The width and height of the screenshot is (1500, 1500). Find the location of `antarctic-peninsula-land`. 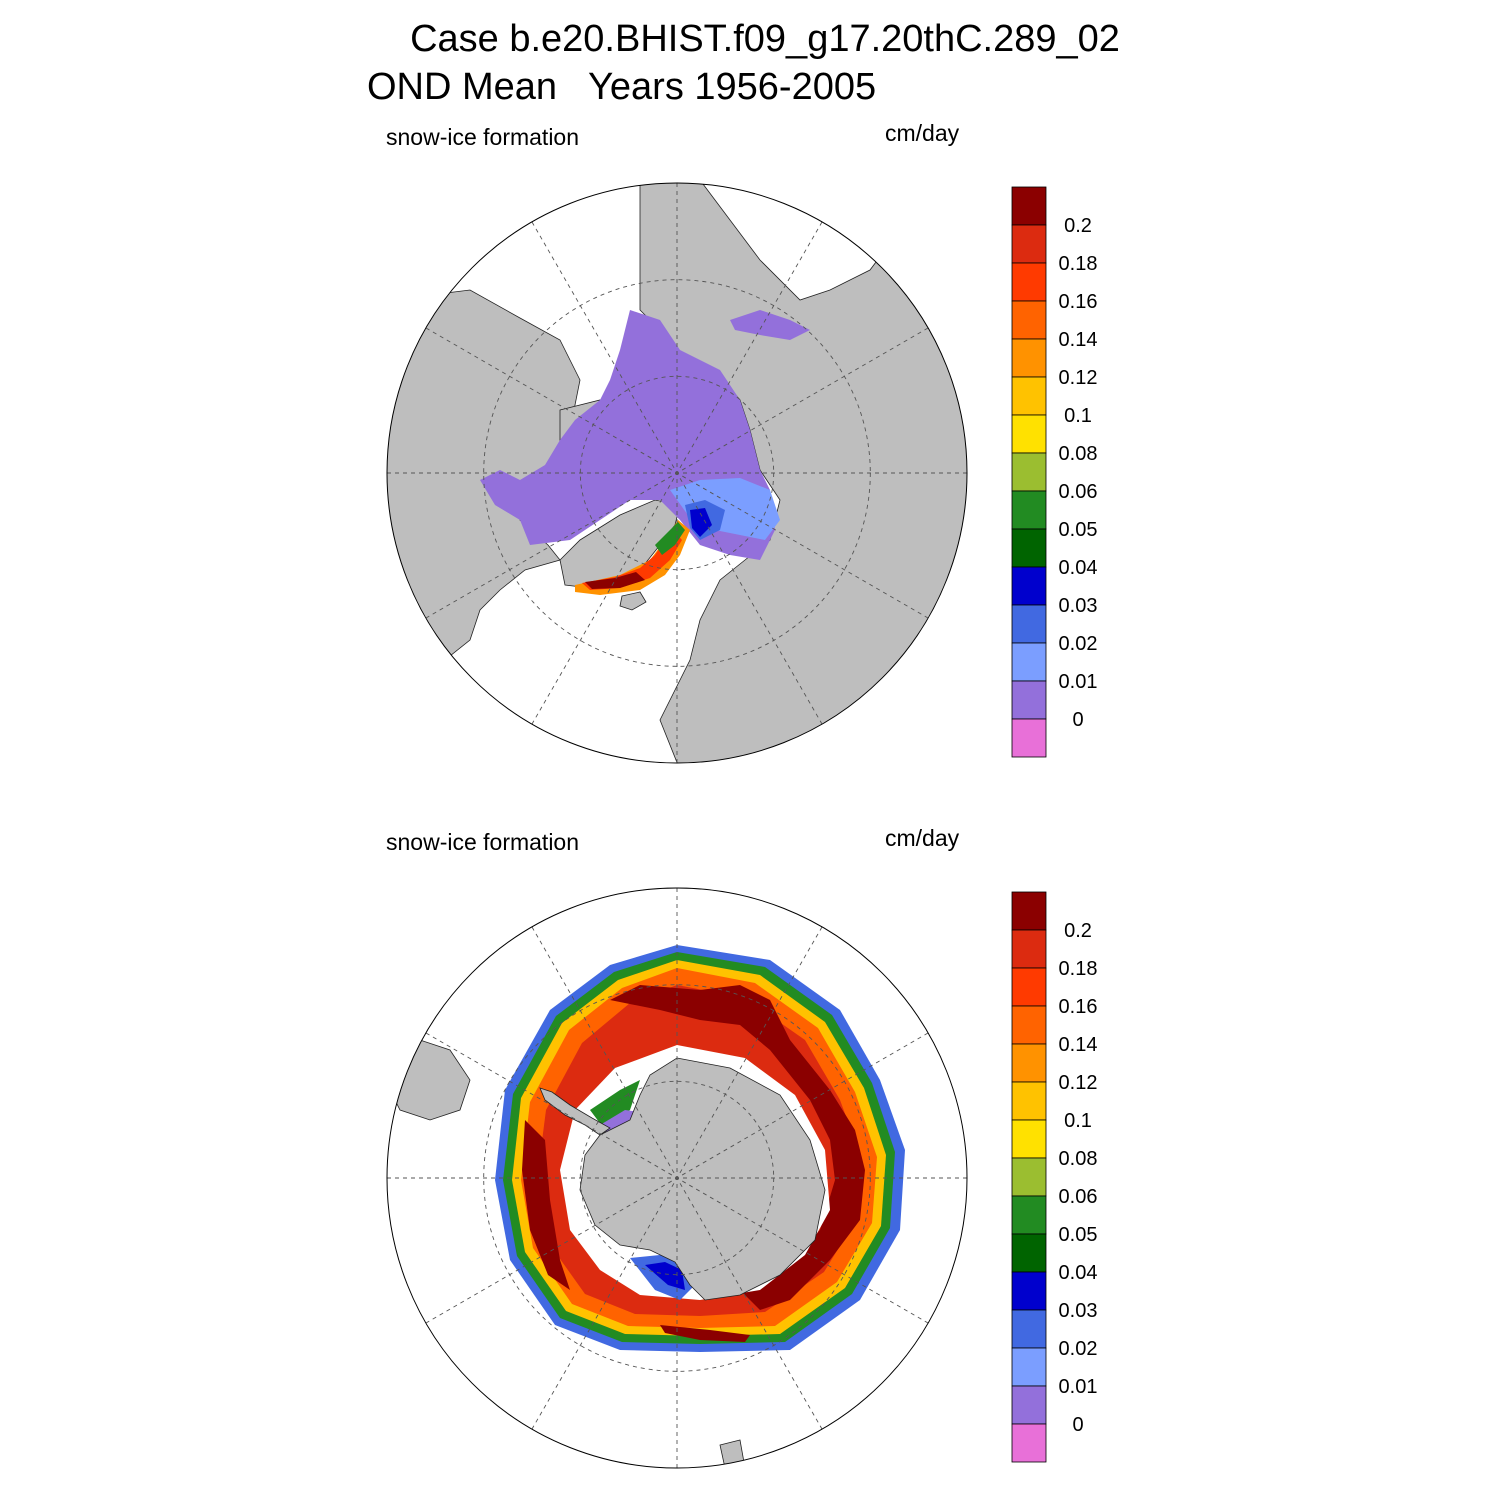

antarctic-peninsula-land is located at coordinates (575, 1111).